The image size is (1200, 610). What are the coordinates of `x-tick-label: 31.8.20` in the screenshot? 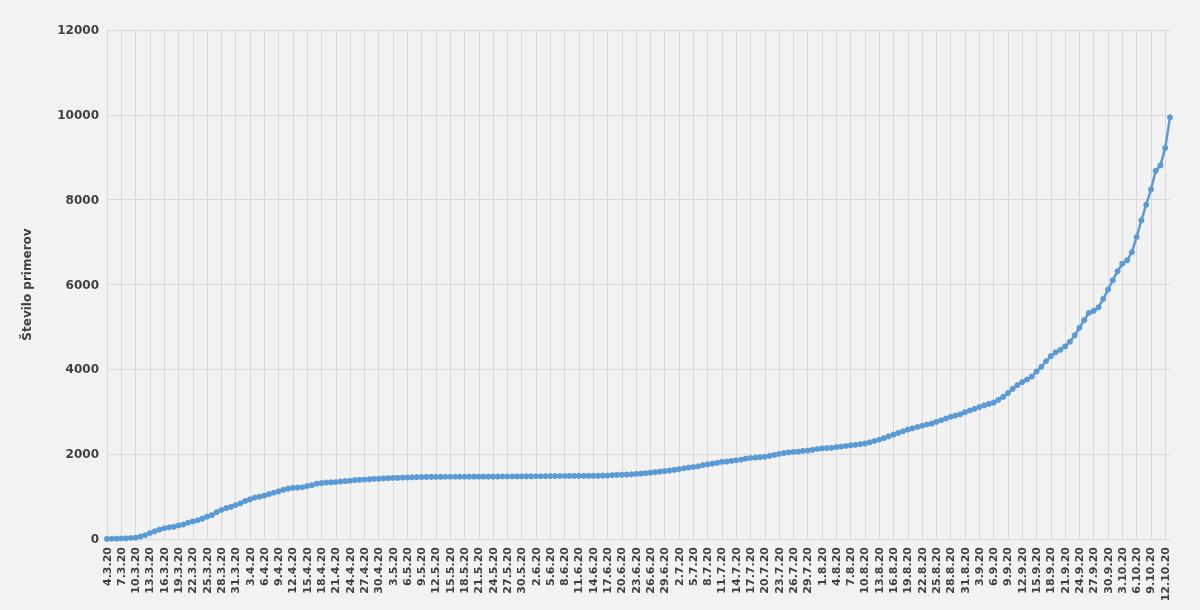 It's located at (965, 570).